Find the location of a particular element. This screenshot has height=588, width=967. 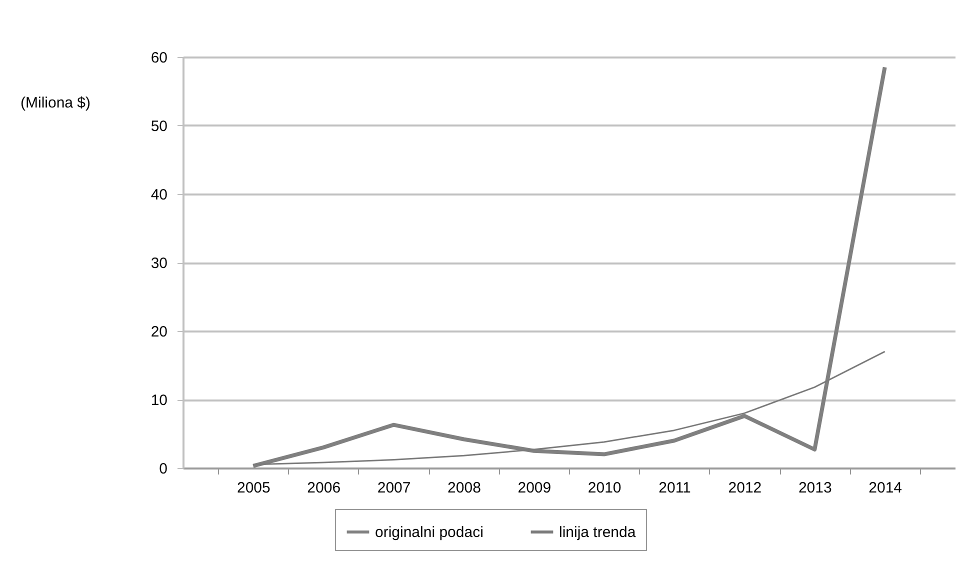

y-tick-label: 30 is located at coordinates (159, 263).